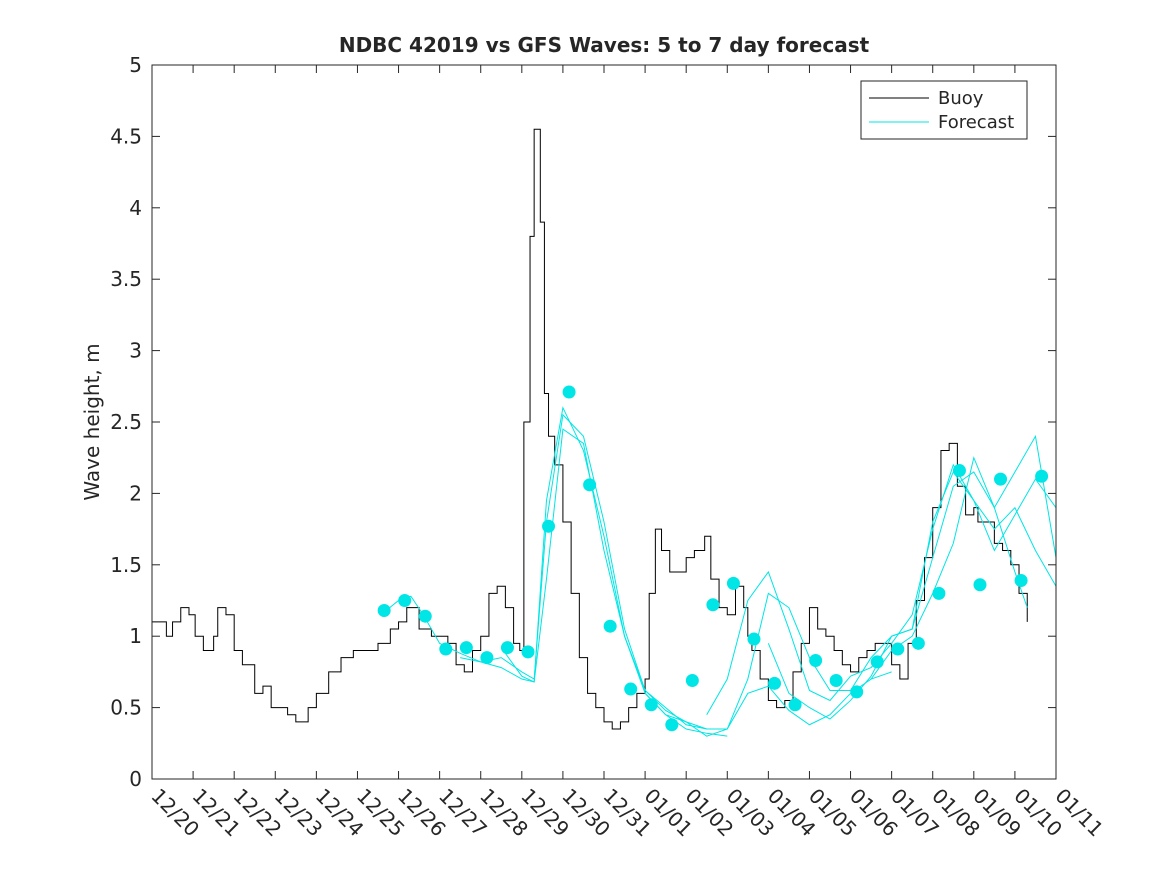 The width and height of the screenshot is (1167, 875). What do you see at coordinates (126, 708) in the screenshot?
I see `y-tick-label: 0.5` at bounding box center [126, 708].